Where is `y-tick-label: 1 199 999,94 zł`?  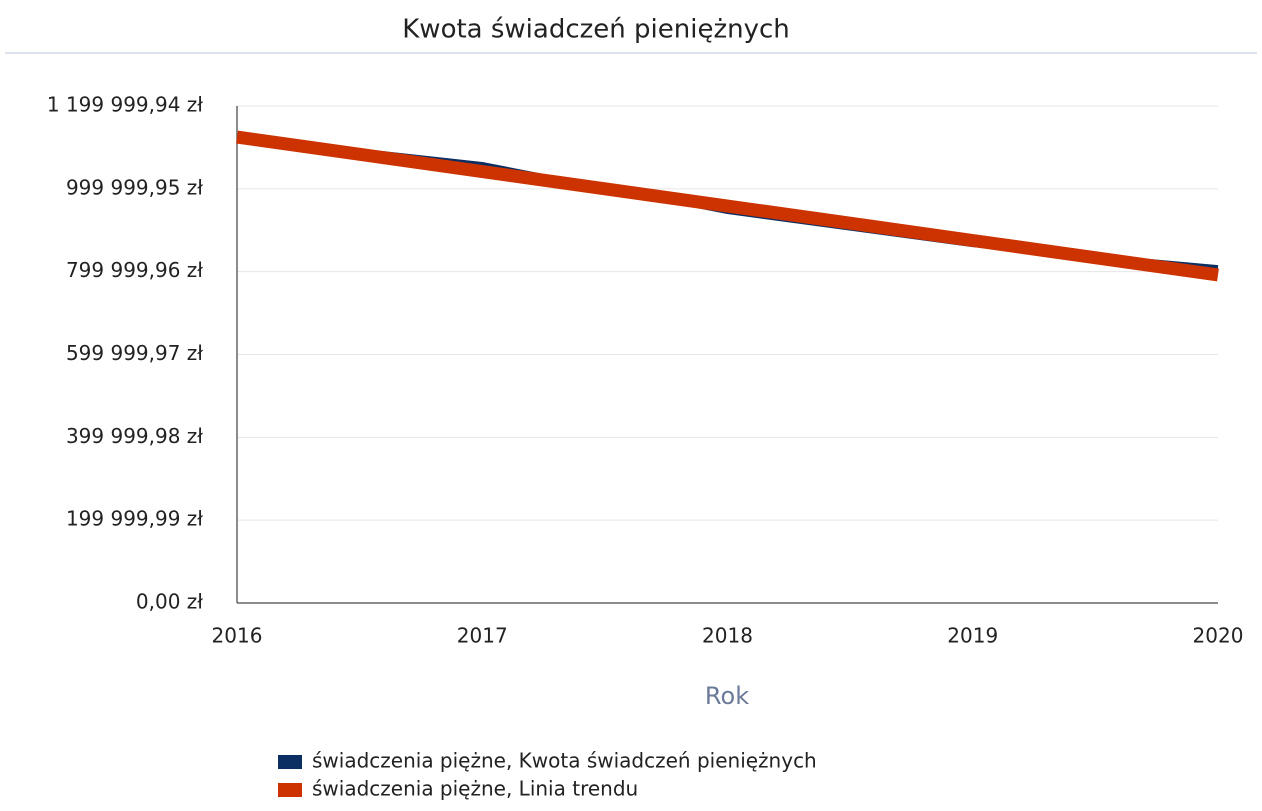
y-tick-label: 1 199 999,94 zł is located at coordinates (125, 105).